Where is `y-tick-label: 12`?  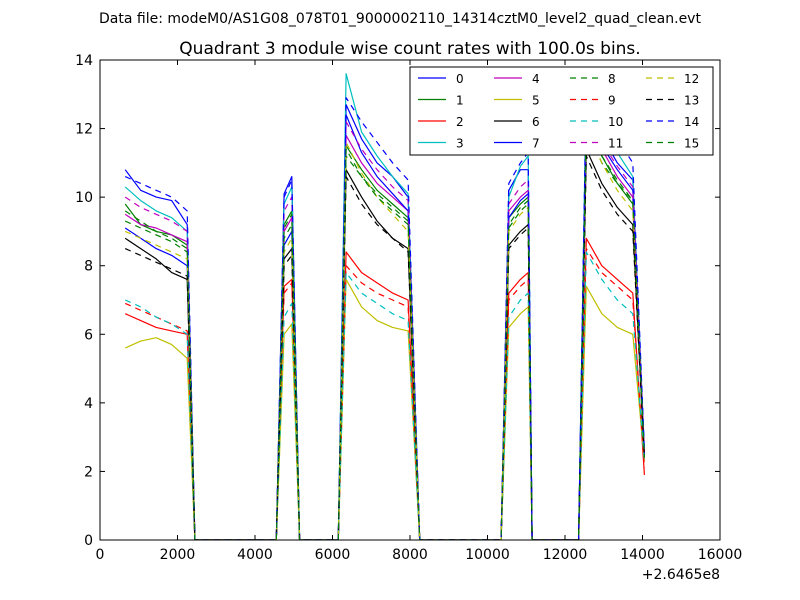 y-tick-label: 12 is located at coordinates (84, 130).